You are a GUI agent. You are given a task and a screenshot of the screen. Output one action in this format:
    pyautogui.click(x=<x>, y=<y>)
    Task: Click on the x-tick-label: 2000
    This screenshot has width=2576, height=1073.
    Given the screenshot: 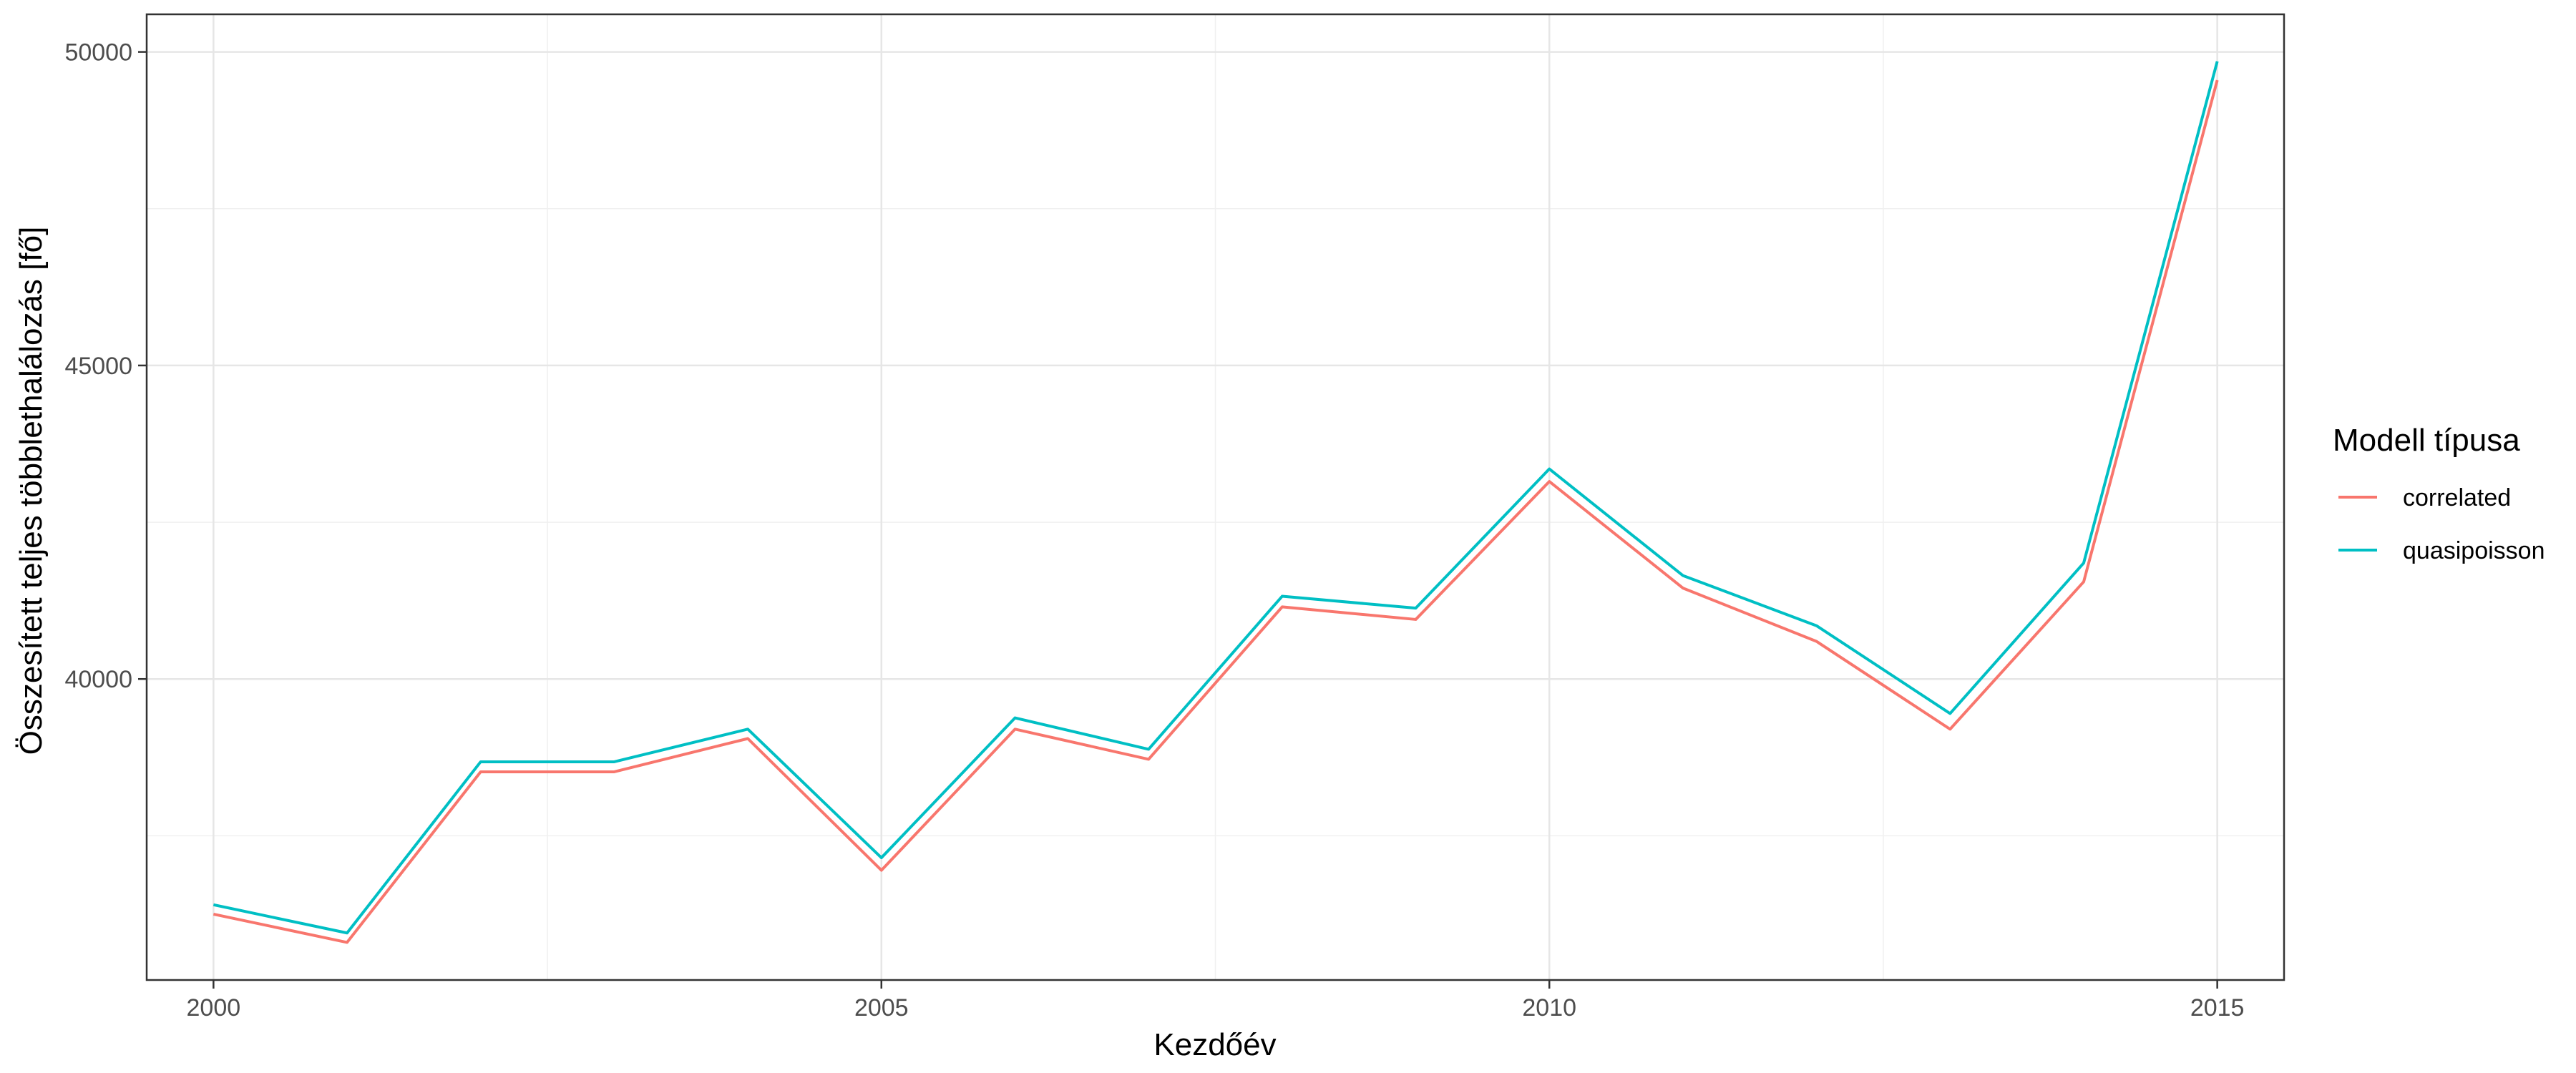 What is the action you would take?
    pyautogui.click(x=214, y=1007)
    